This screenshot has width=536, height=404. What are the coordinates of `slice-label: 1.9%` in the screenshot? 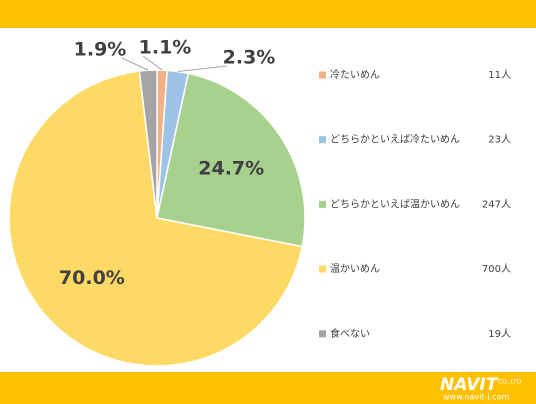 It's located at (100, 50).